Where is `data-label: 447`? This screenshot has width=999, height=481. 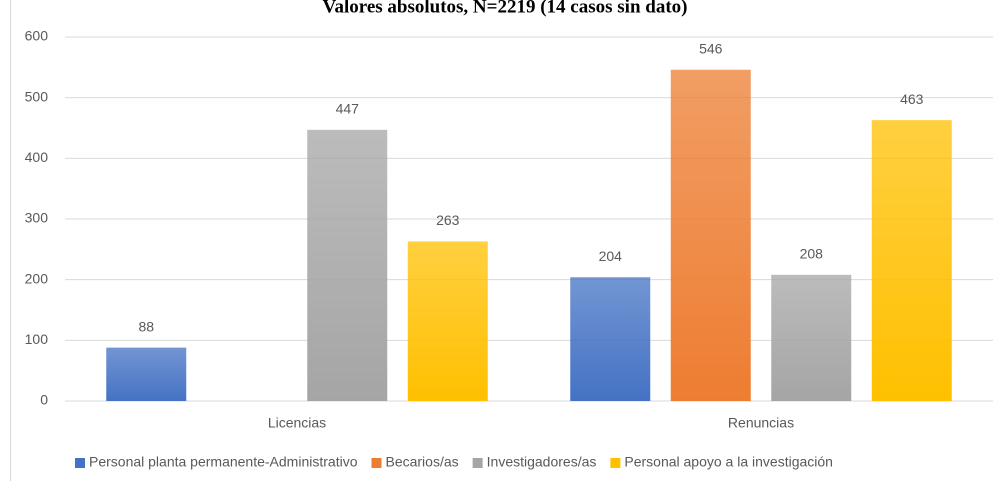 data-label: 447 is located at coordinates (348, 109).